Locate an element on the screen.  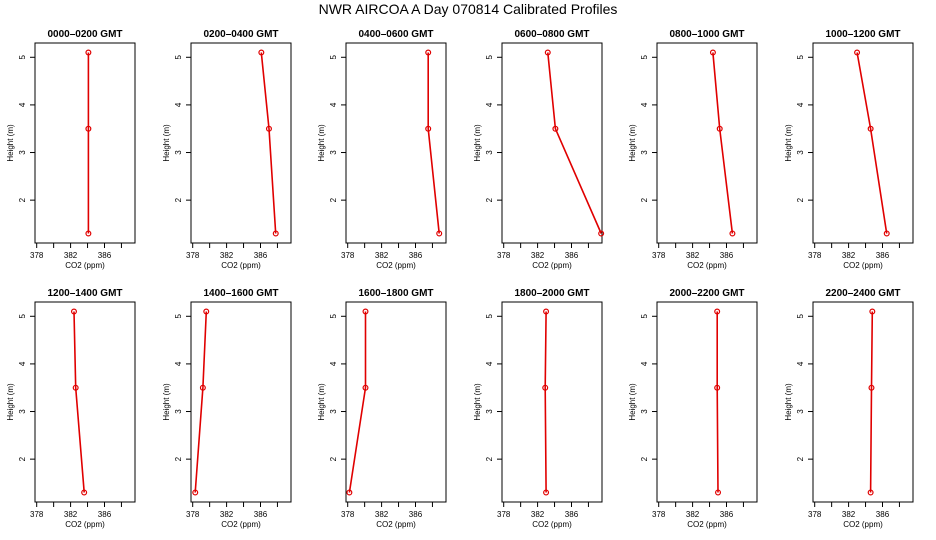
panel-title: 1200–1400 GMT is located at coordinates (84, 293).